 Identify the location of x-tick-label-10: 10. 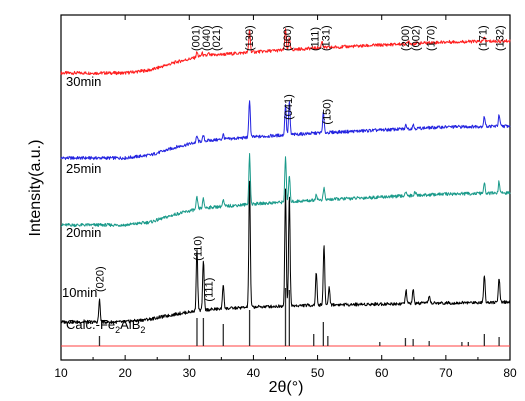
(61, 373).